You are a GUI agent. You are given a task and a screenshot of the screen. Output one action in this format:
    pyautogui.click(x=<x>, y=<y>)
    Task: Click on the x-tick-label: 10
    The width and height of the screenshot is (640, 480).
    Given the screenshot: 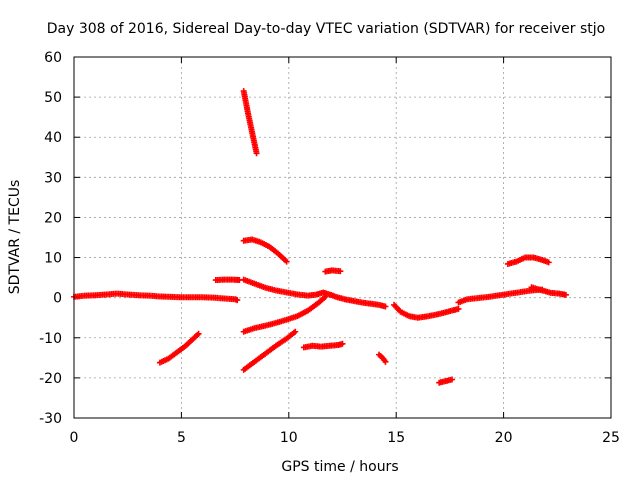 What is the action you would take?
    pyautogui.click(x=289, y=438)
    